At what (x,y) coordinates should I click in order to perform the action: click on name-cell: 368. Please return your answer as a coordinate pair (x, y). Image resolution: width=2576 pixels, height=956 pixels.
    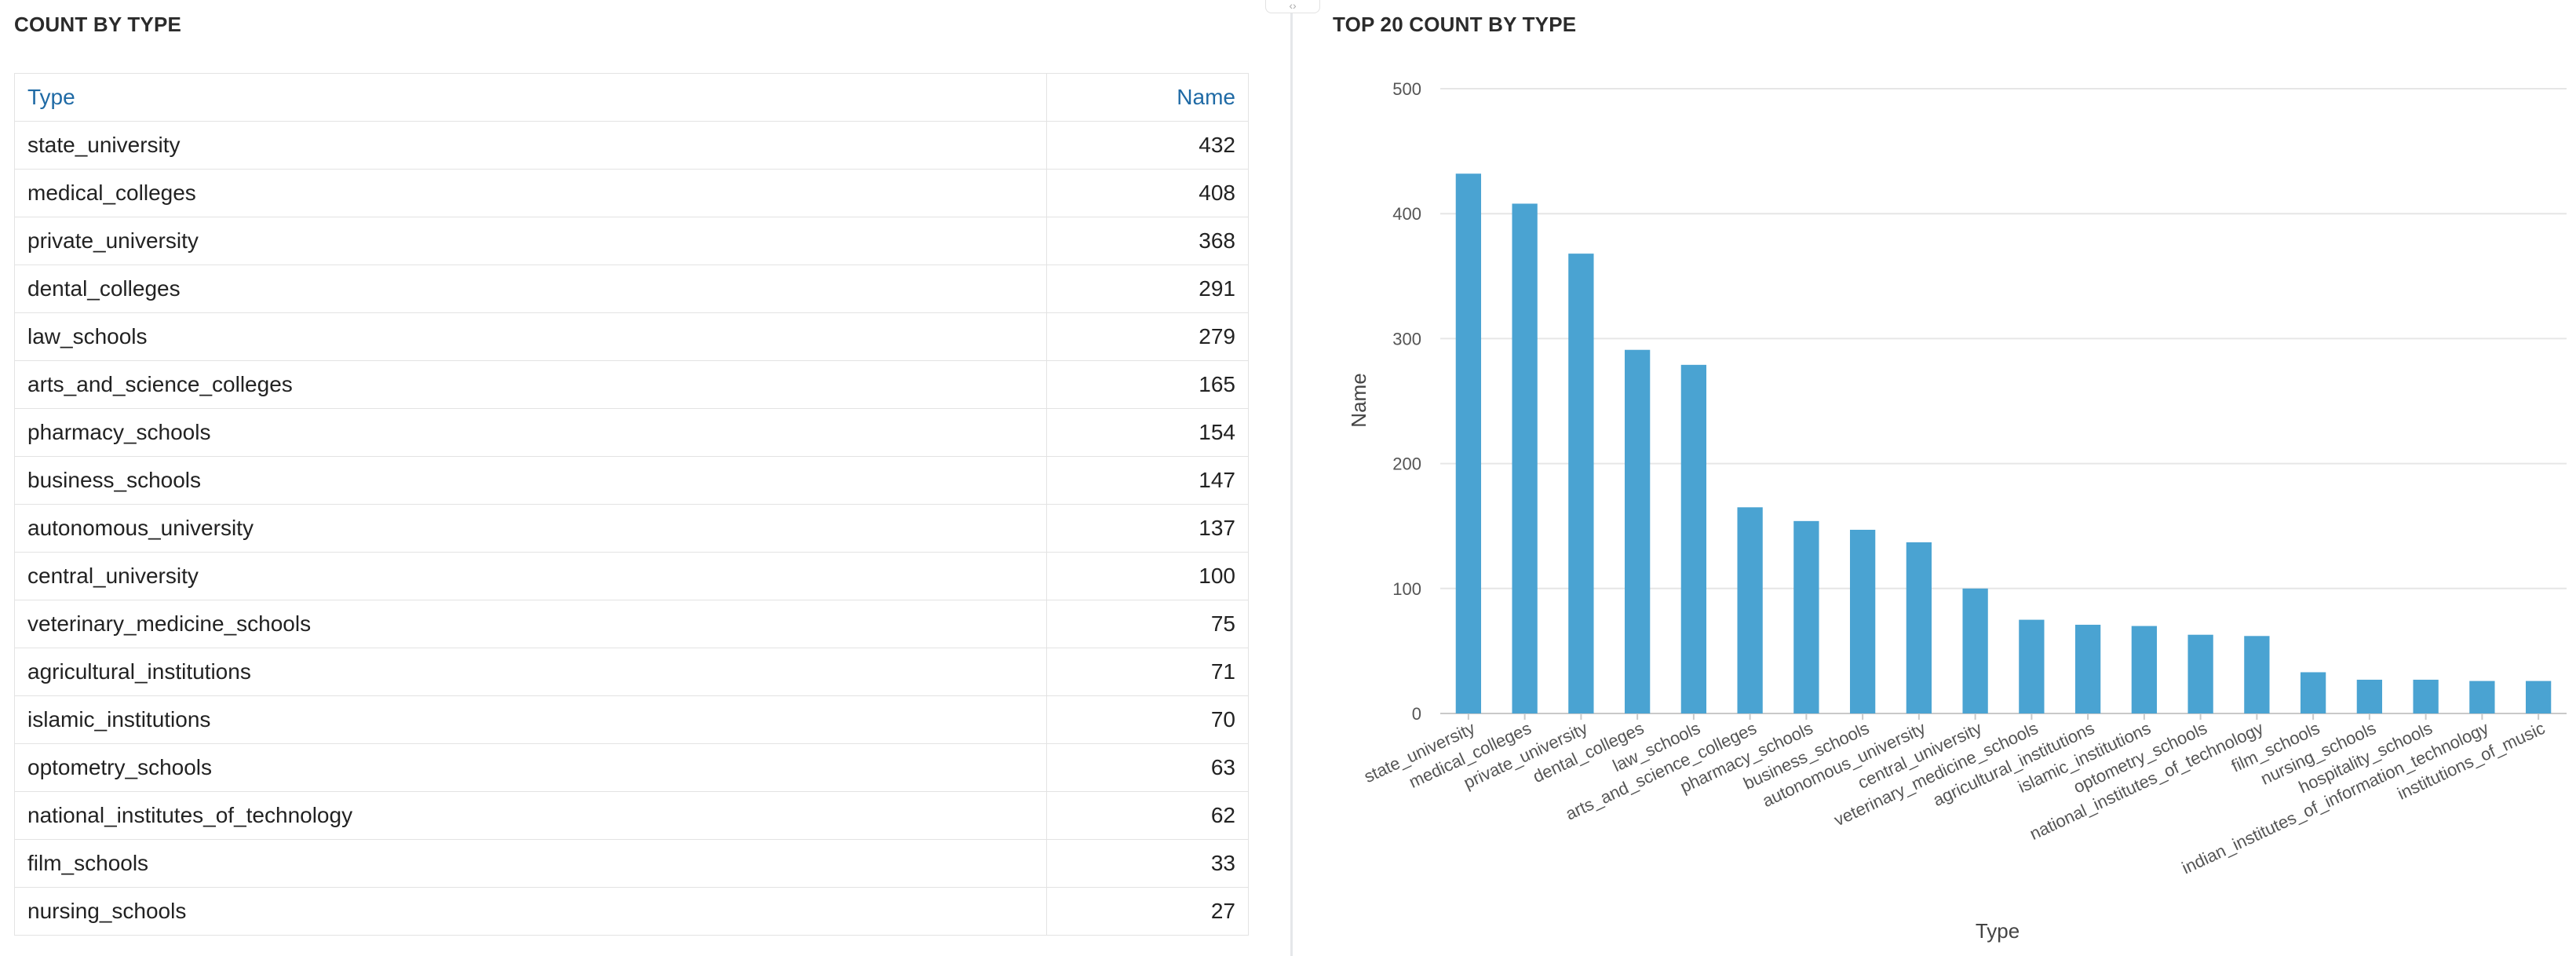
    Looking at the image, I should click on (1147, 241).